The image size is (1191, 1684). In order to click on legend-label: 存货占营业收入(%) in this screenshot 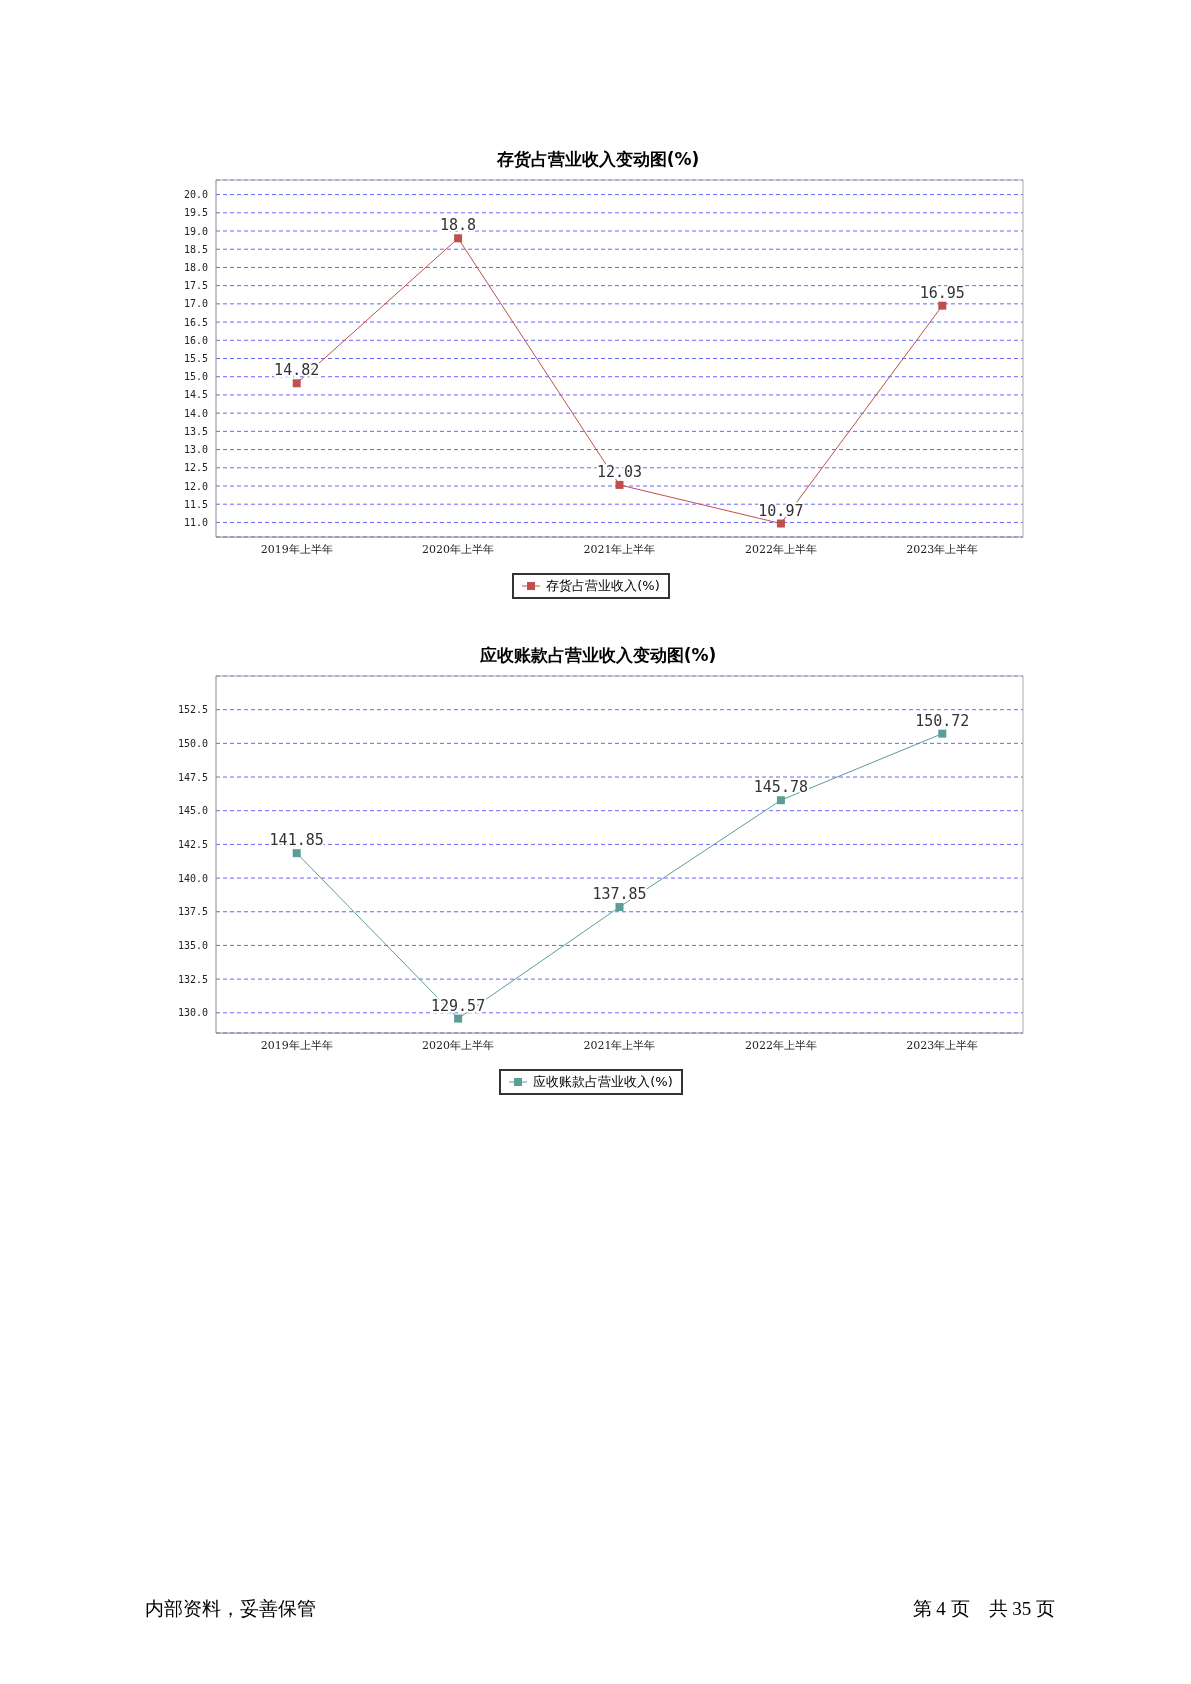, I will do `click(603, 586)`.